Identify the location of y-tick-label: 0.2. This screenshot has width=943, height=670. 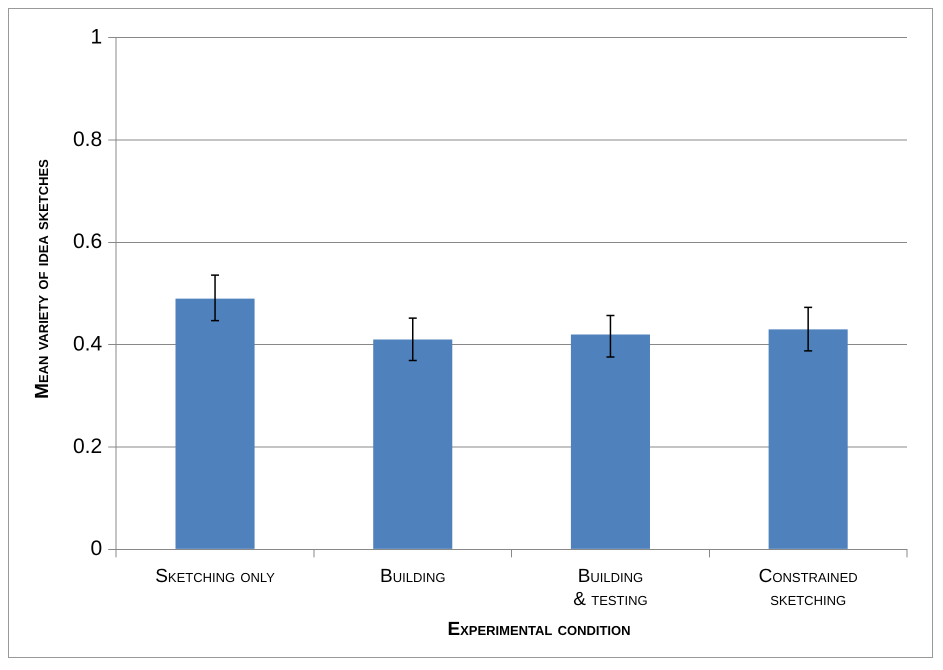
(87, 446).